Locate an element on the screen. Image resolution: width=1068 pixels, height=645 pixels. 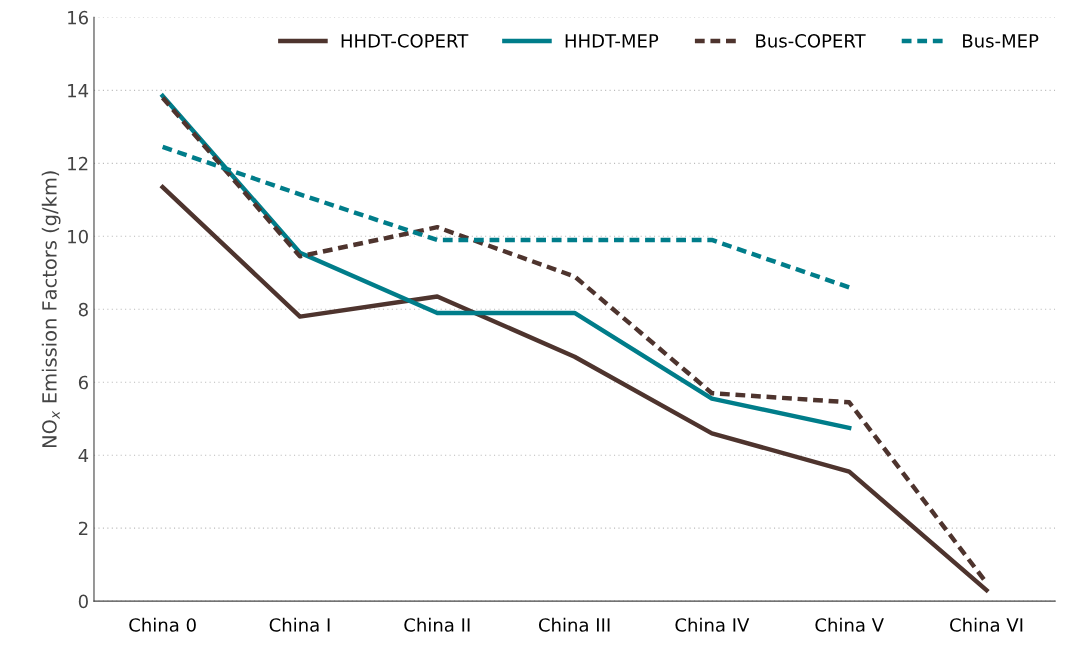
x-tick-label: China II is located at coordinates (437, 624).